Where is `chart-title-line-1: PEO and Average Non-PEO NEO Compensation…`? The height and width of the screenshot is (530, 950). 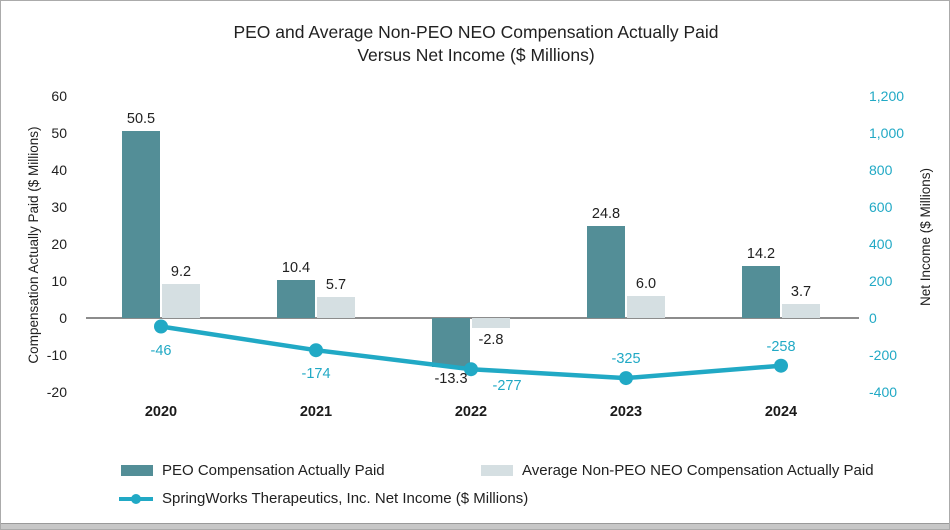
chart-title-line-1: PEO and Average Non-PEO NEO Compensation… is located at coordinates (476, 32).